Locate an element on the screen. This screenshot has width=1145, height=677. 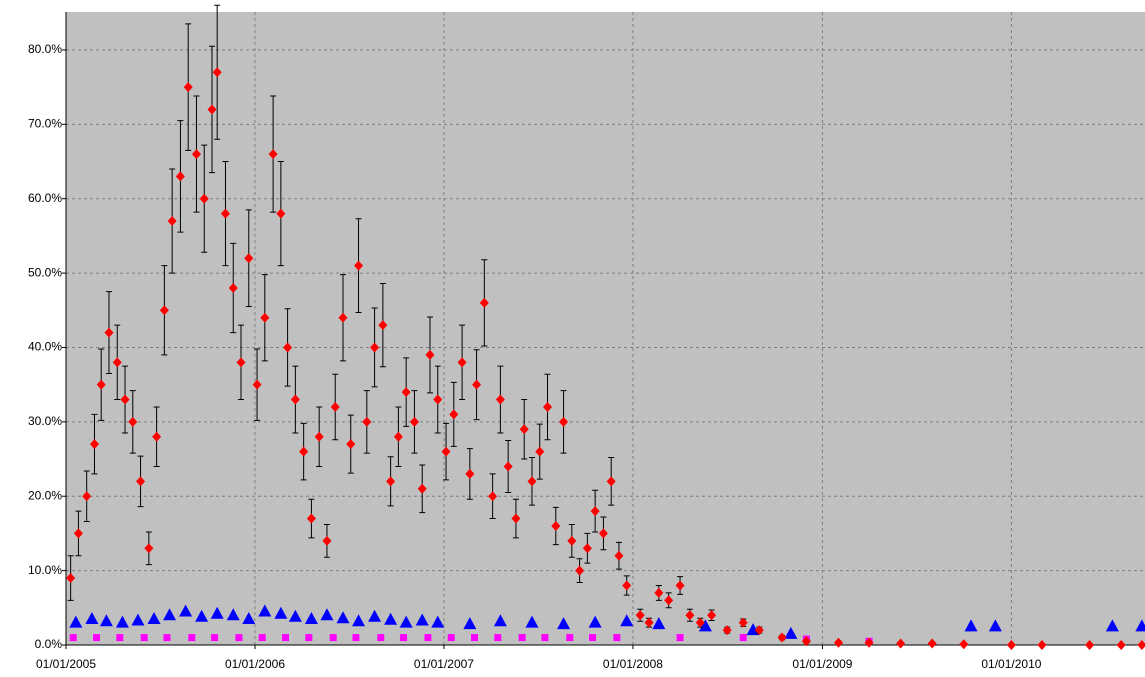
x-tick-label: 01/01/2010 is located at coordinates (1011, 664).